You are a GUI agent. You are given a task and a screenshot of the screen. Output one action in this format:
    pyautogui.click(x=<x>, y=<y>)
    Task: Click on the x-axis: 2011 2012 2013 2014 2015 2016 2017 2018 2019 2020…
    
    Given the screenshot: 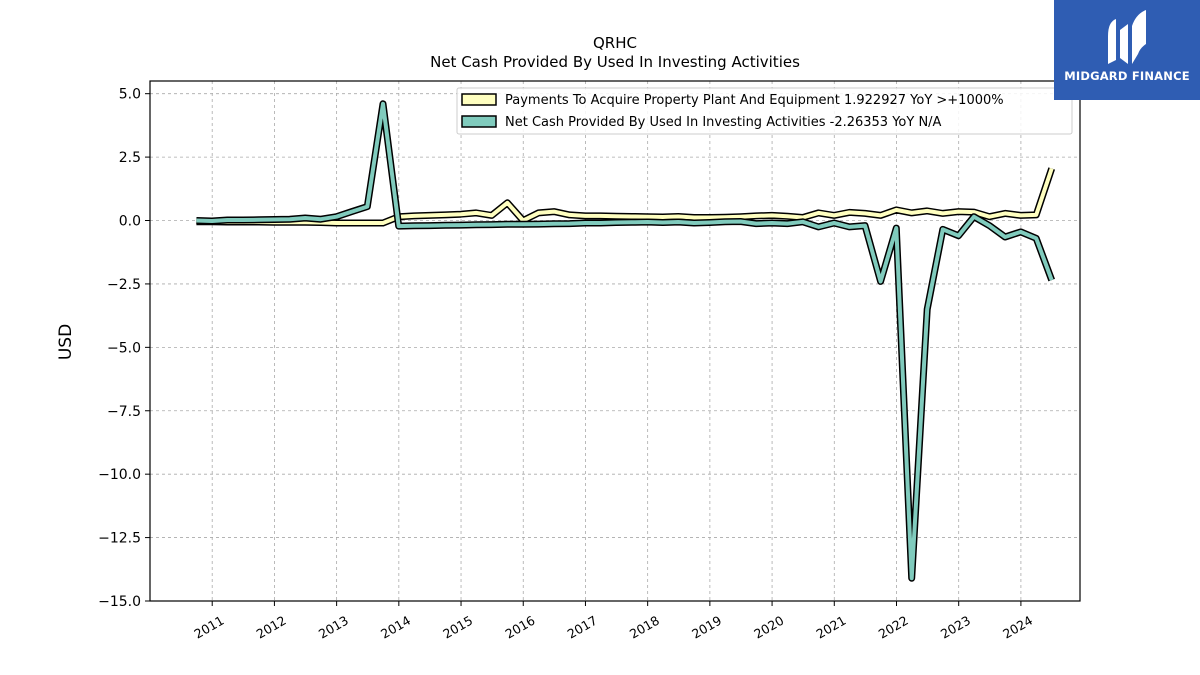 What is the action you would take?
    pyautogui.click(x=613, y=621)
    